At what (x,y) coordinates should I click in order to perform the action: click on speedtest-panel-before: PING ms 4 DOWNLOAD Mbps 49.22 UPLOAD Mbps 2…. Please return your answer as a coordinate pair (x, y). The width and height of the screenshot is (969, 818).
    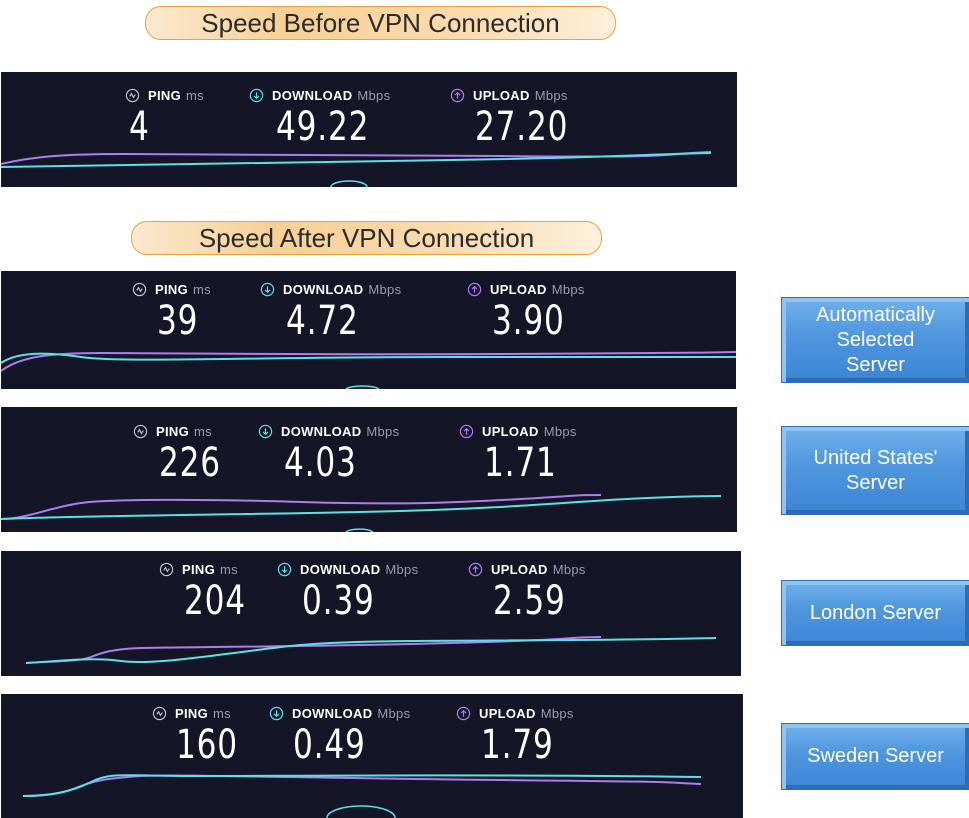
    Looking at the image, I should click on (369, 129).